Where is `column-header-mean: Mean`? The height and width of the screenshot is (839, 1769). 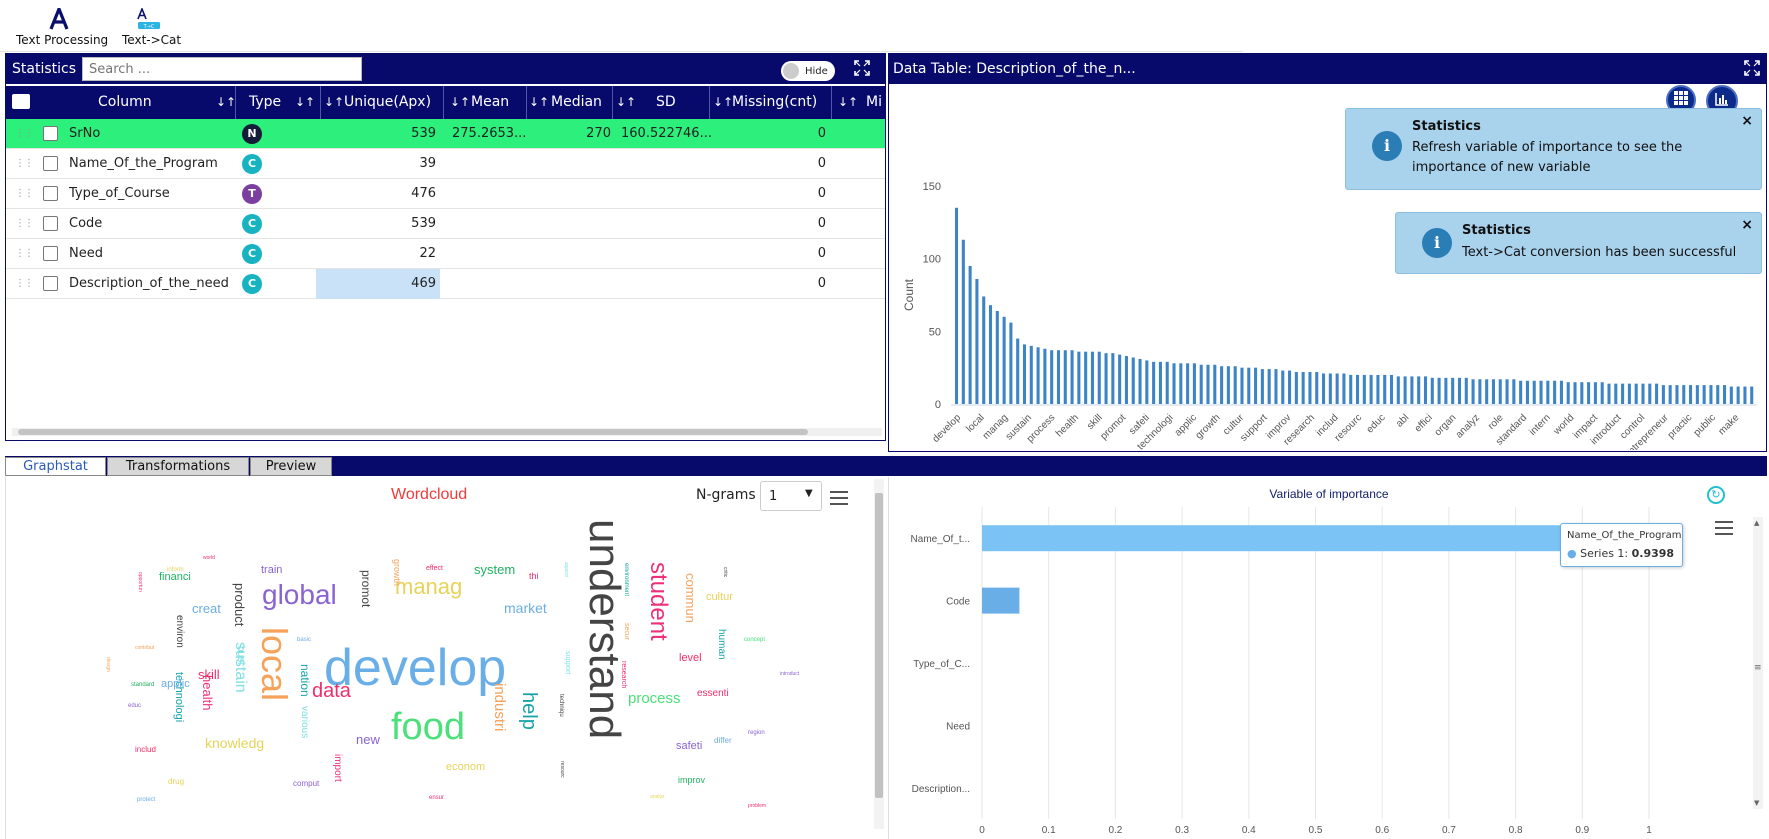
column-header-mean: Mean is located at coordinates (499, 102).